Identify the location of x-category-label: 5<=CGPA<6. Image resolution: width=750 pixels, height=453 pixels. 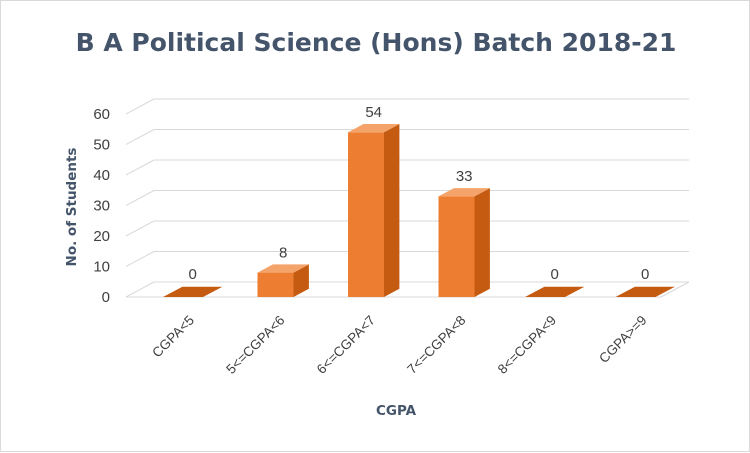
(255, 345).